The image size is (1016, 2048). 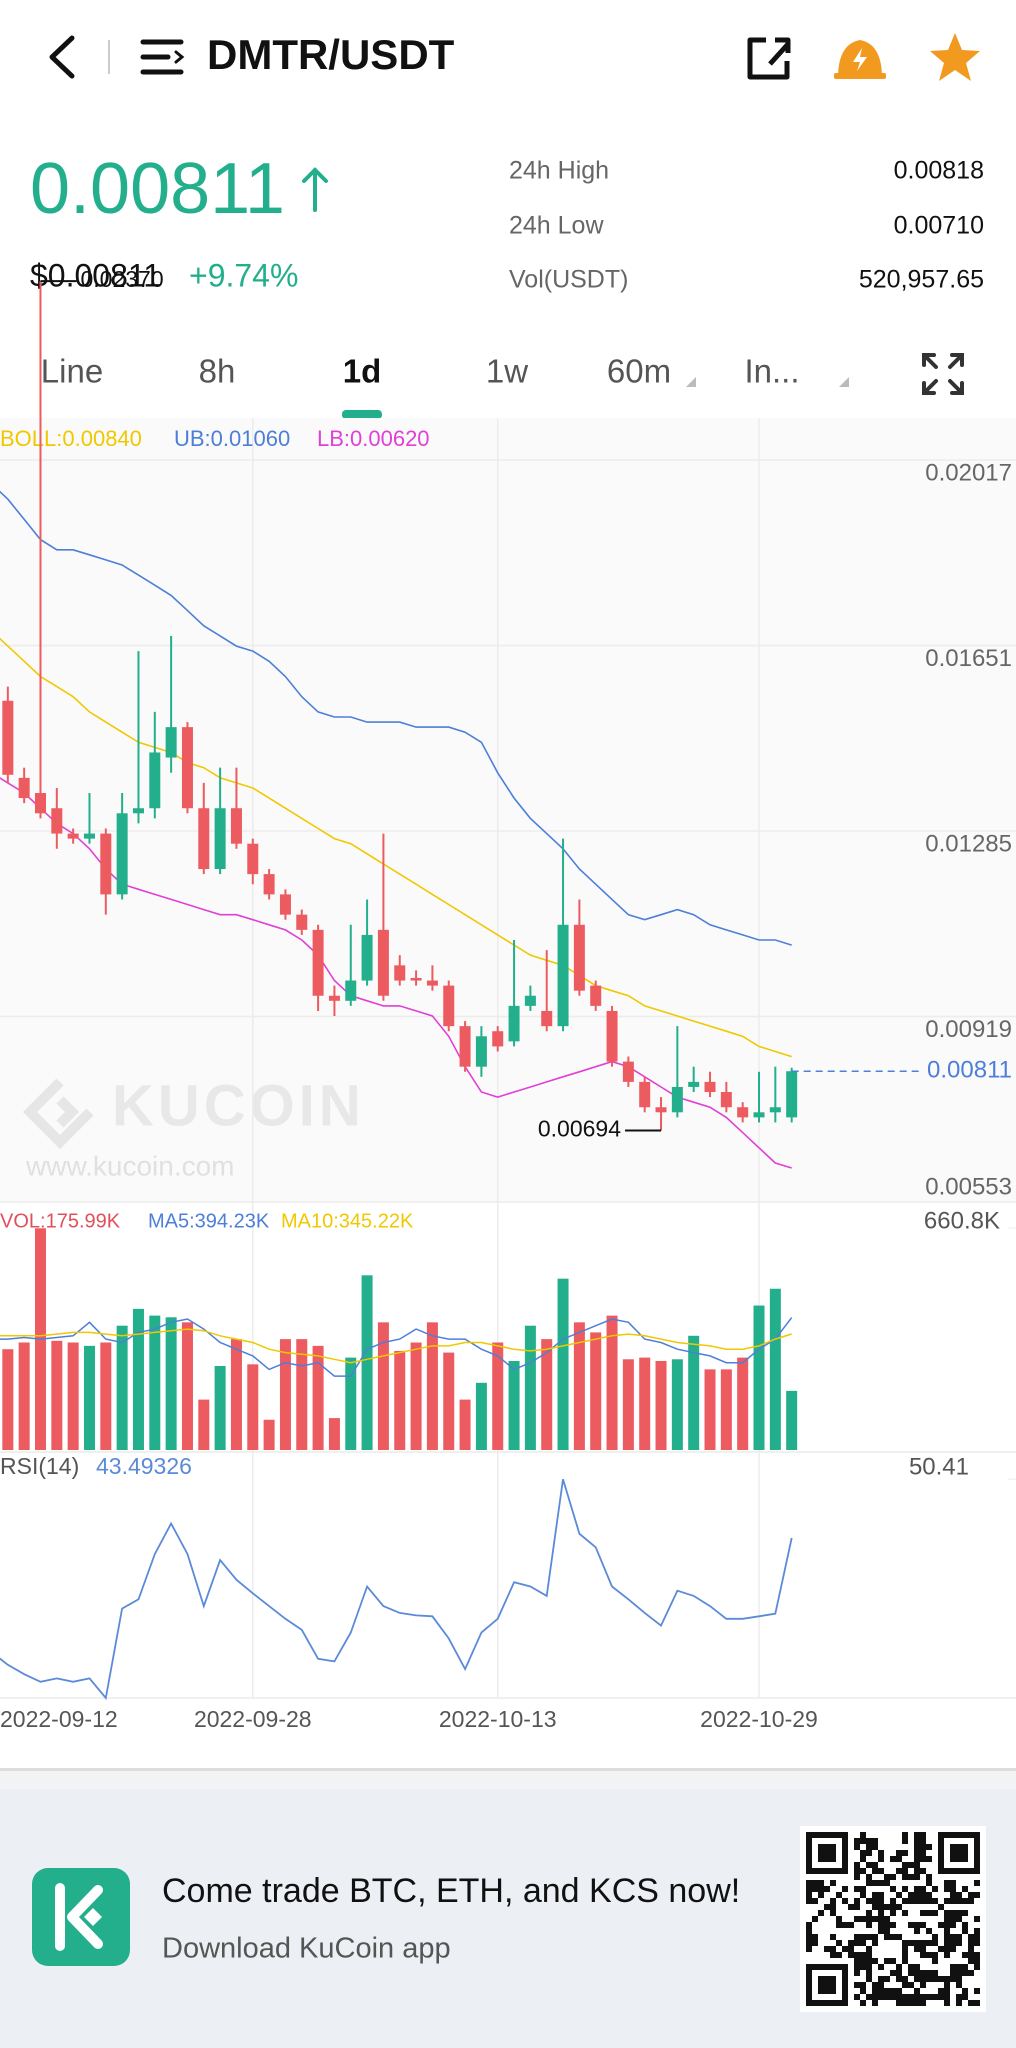 I want to click on stat-label: 24h Low, so click(x=556, y=226).